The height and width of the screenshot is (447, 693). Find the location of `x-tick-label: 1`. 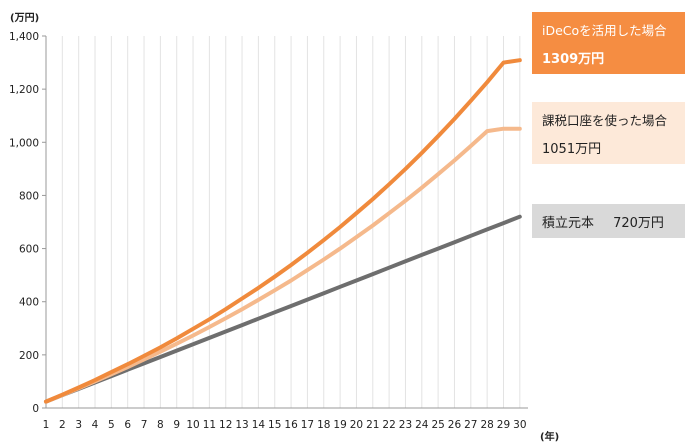

x-tick-label: 1 is located at coordinates (46, 425).